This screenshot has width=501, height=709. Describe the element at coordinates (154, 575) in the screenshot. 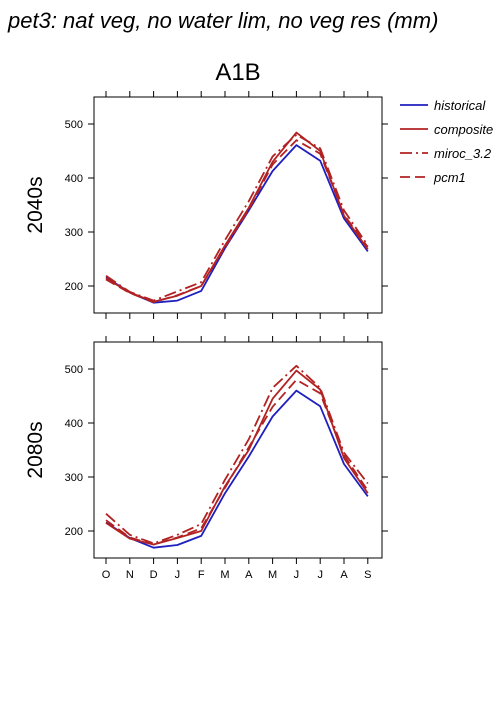

I see `x-tick-label: D` at that location.